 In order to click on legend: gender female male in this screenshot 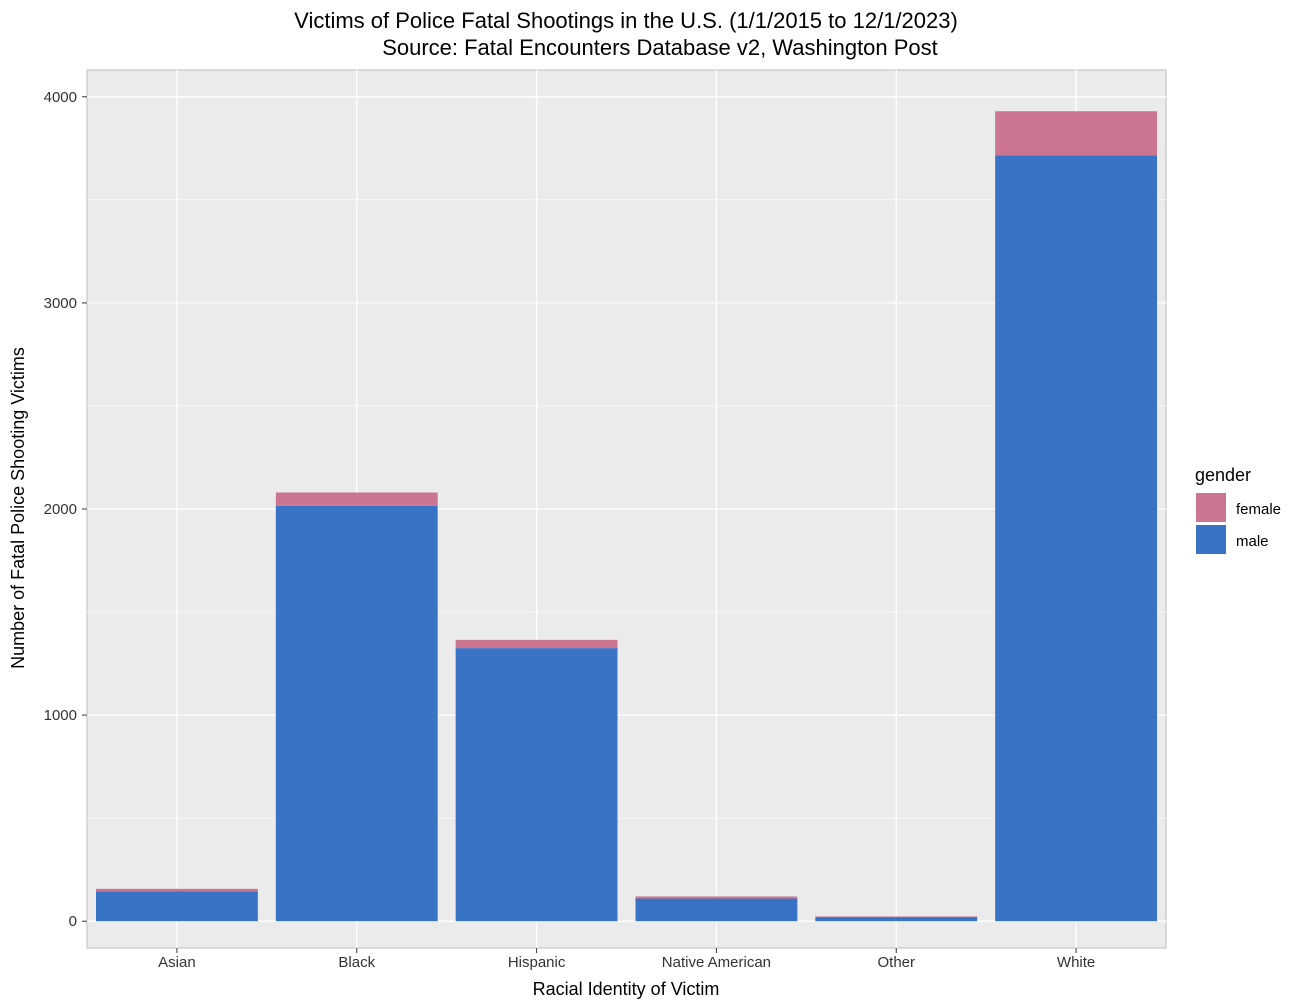, I will do `click(1238, 509)`.